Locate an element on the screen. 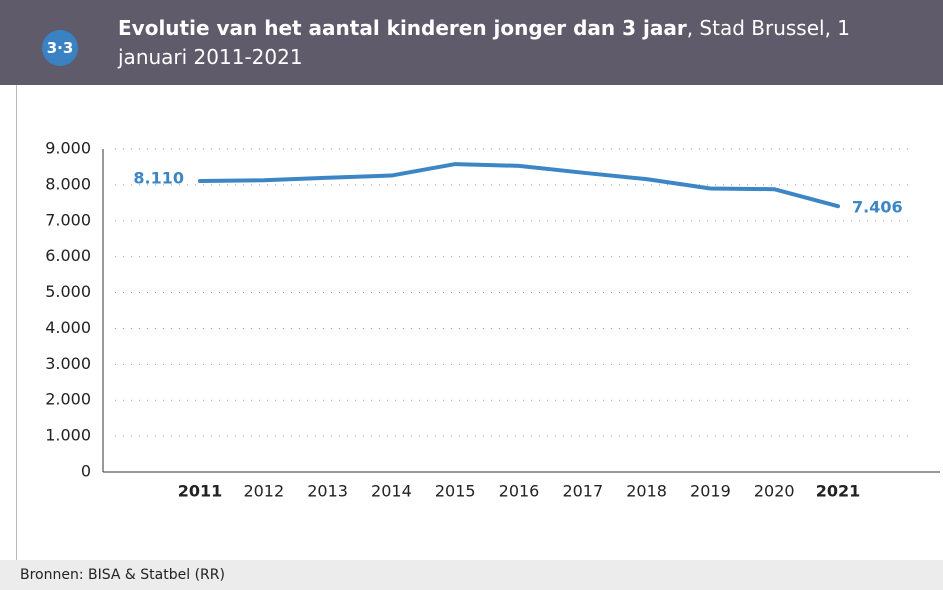 Image resolution: width=943 pixels, height=590 pixels. data-label: 8.110 is located at coordinates (158, 177).